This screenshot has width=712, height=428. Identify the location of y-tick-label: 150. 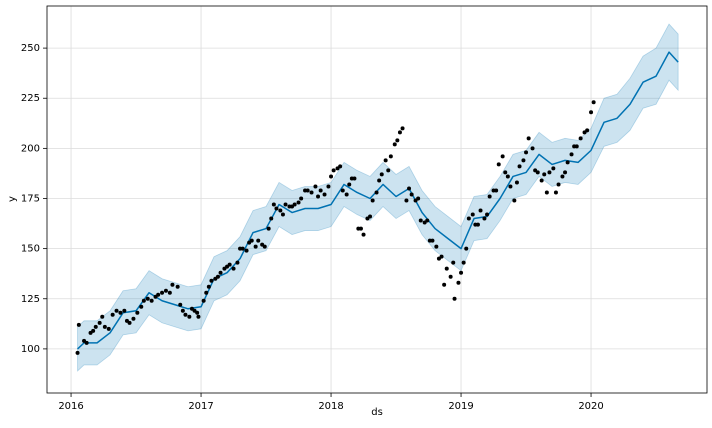
(30, 249).